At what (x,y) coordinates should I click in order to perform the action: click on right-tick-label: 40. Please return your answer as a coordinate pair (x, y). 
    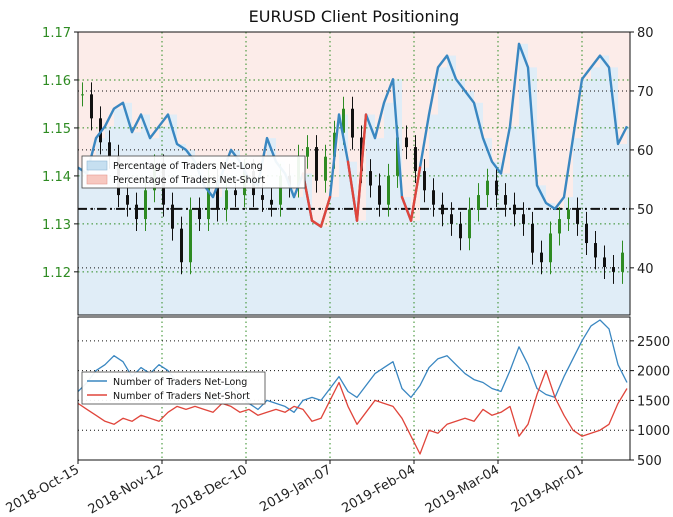
    Looking at the image, I should click on (645, 269).